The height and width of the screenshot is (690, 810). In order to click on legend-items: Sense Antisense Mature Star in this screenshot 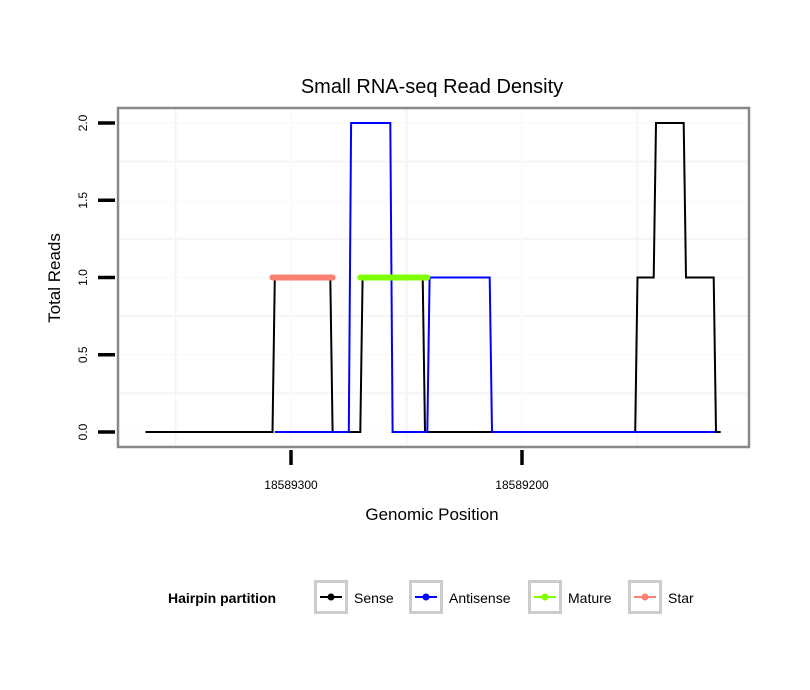, I will do `click(504, 597)`.